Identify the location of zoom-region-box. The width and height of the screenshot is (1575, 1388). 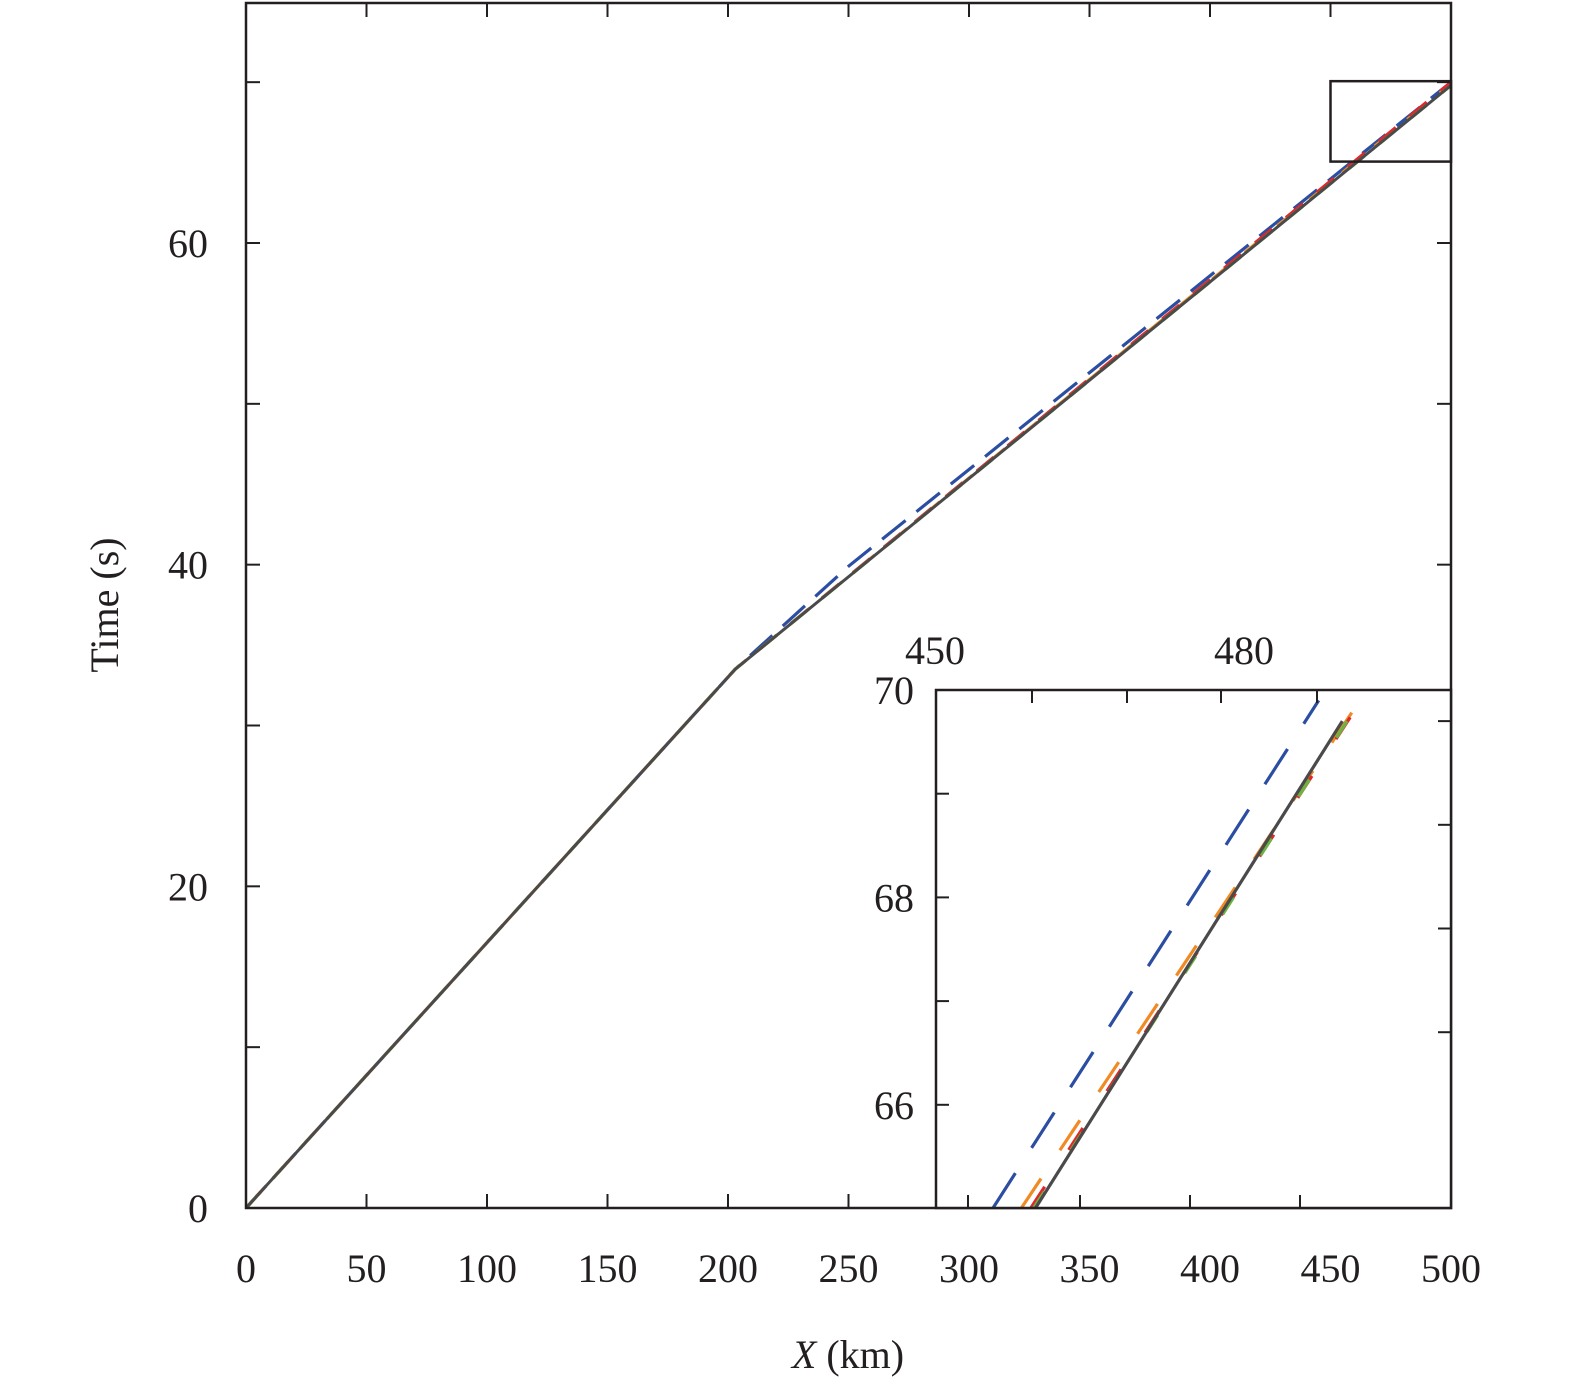
(1391, 121).